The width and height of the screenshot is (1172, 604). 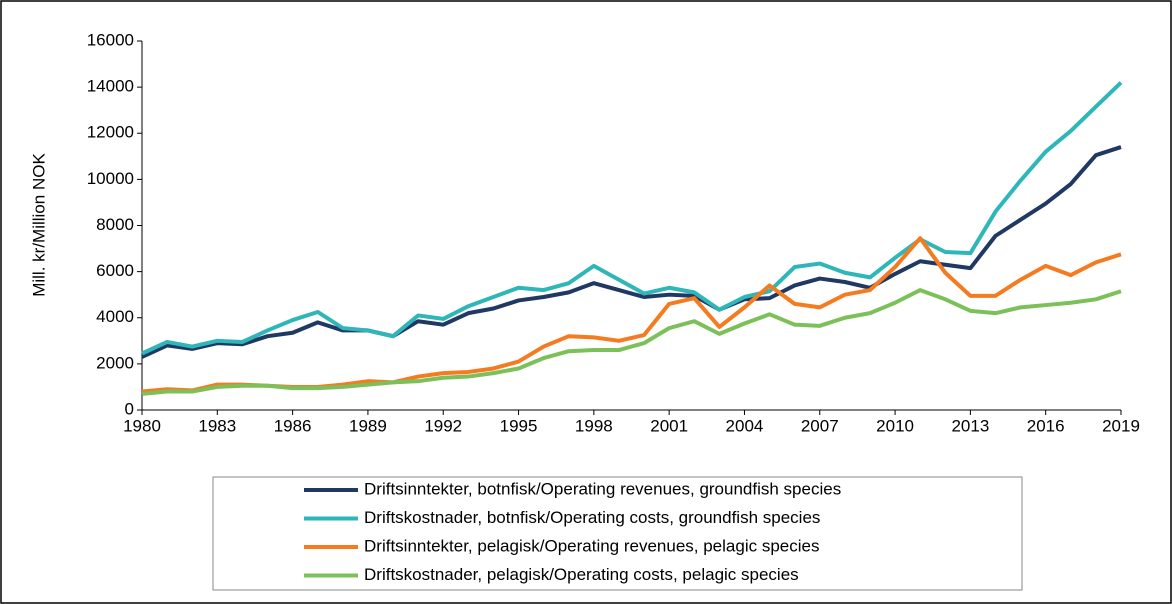 What do you see at coordinates (368, 425) in the screenshot?
I see `x-tick-label: 1989` at bounding box center [368, 425].